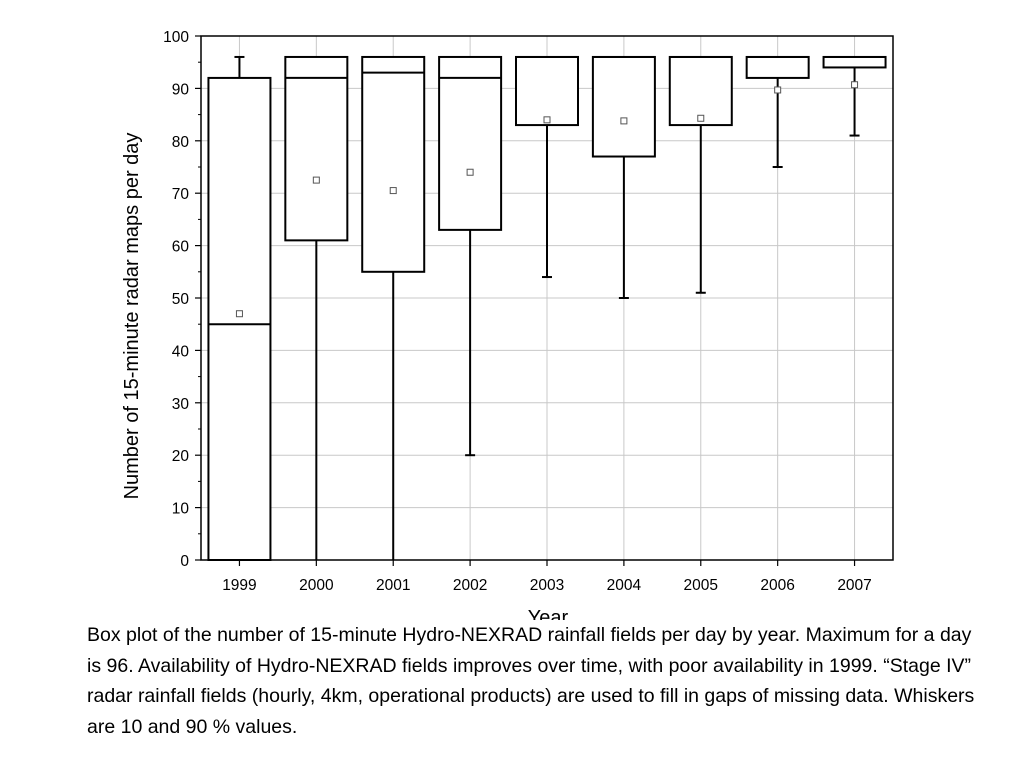  Describe the element at coordinates (548, 613) in the screenshot. I see `x-axis-label: Year` at that location.